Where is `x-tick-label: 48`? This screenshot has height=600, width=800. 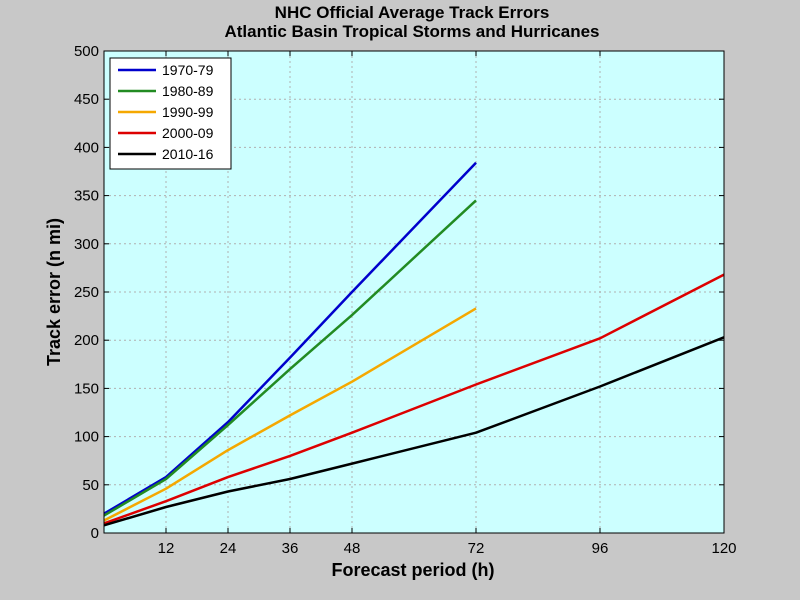
x-tick-label: 48 is located at coordinates (352, 548).